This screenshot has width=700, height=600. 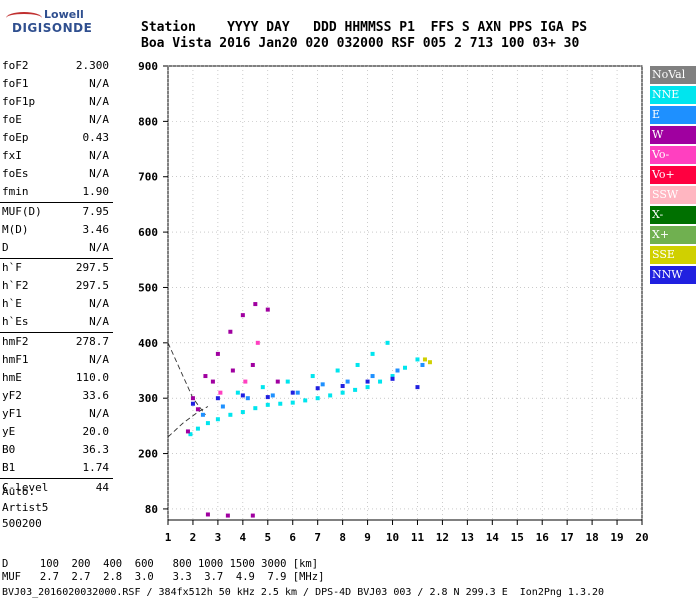 I want to click on x-tick-label: 20, so click(x=641, y=537).